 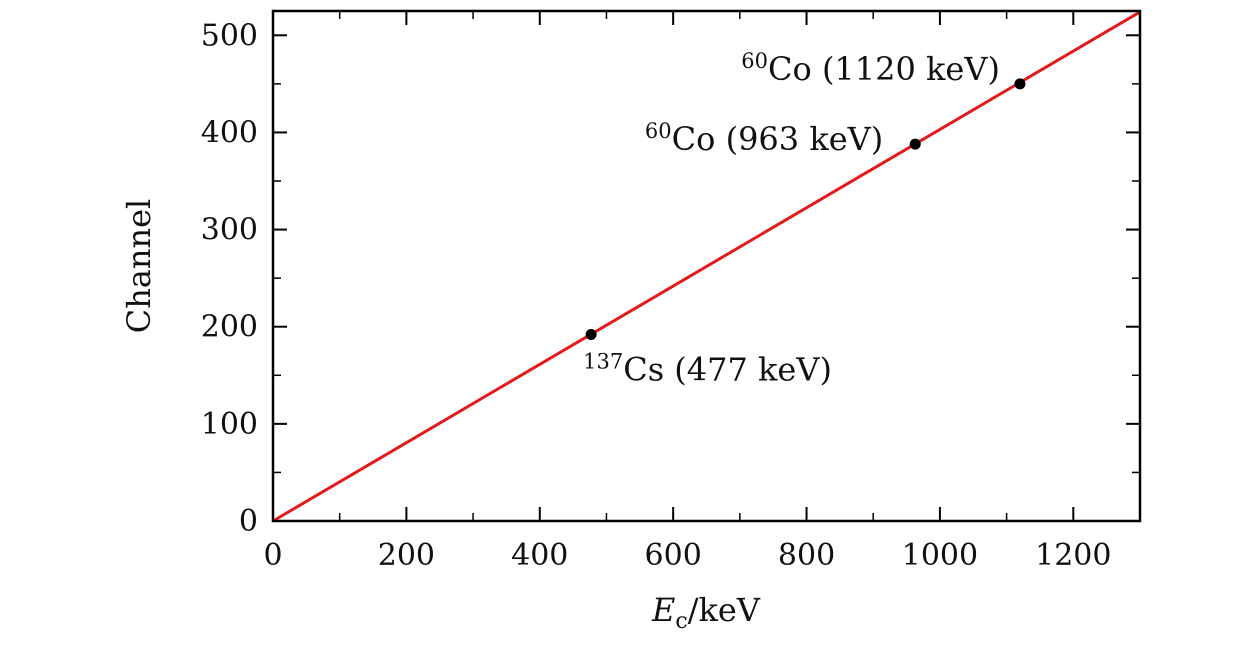 I want to click on point-label: 137Cs (477 keV), so click(x=707, y=368).